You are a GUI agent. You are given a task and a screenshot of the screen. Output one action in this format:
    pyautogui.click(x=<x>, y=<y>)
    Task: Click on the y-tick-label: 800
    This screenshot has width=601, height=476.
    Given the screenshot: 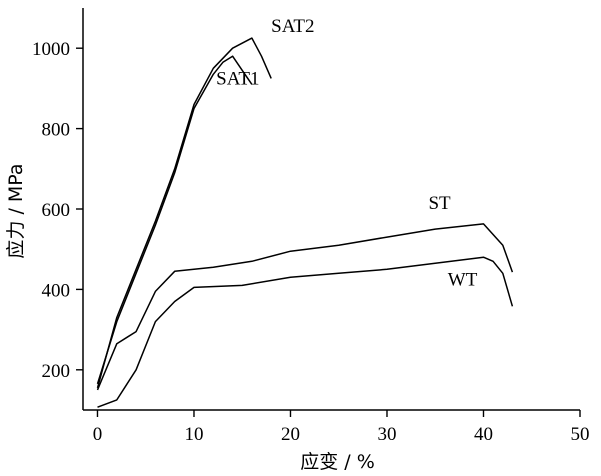 What is the action you would take?
    pyautogui.click(x=56, y=130)
    